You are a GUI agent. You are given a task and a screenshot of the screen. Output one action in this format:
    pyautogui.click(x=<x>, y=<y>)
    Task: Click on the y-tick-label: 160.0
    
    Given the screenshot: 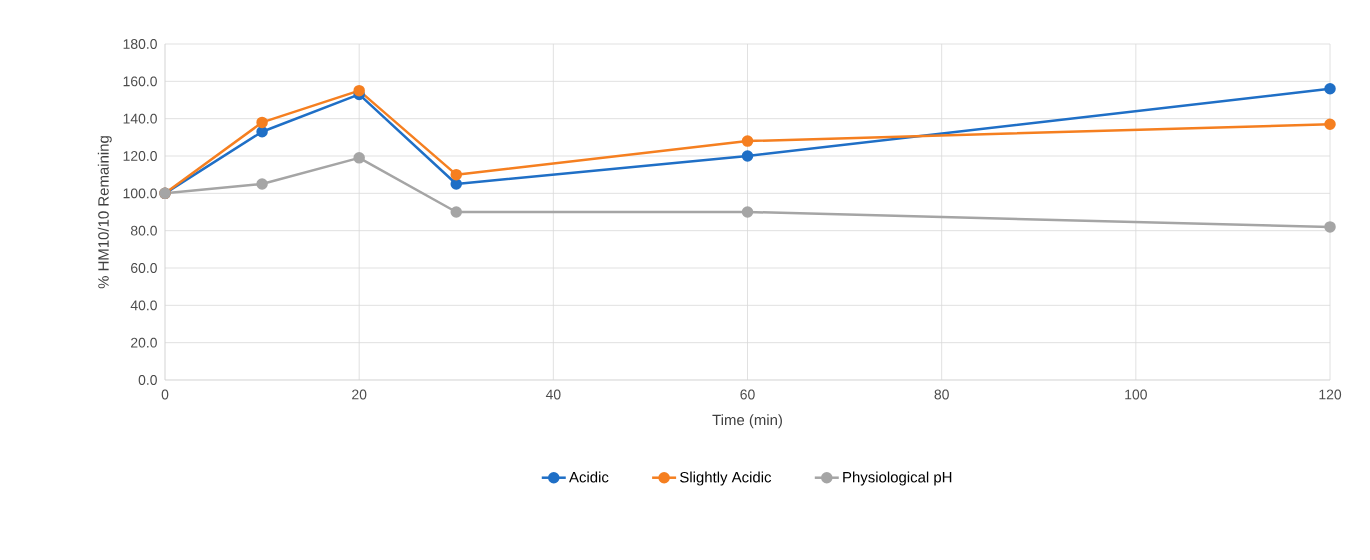 What is the action you would take?
    pyautogui.click(x=140, y=81)
    